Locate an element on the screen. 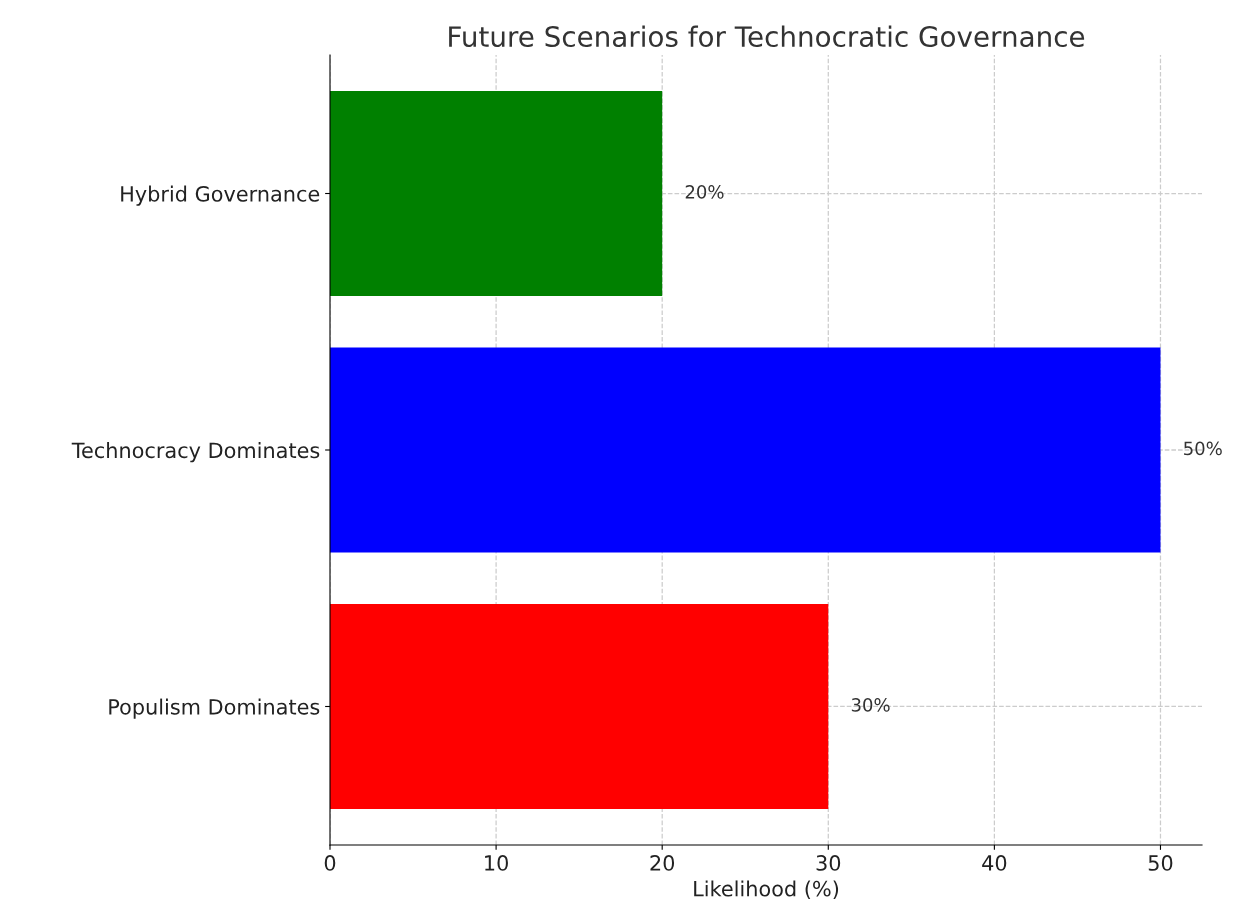  data-label: 30% is located at coordinates (870, 705).